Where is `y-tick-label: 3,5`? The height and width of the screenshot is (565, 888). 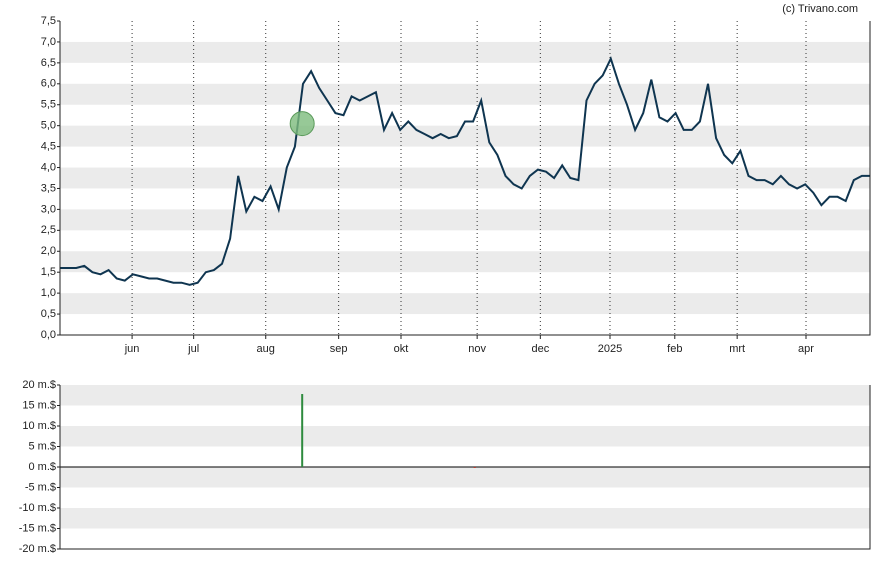
y-tick-label: 3,5 is located at coordinates (48, 188).